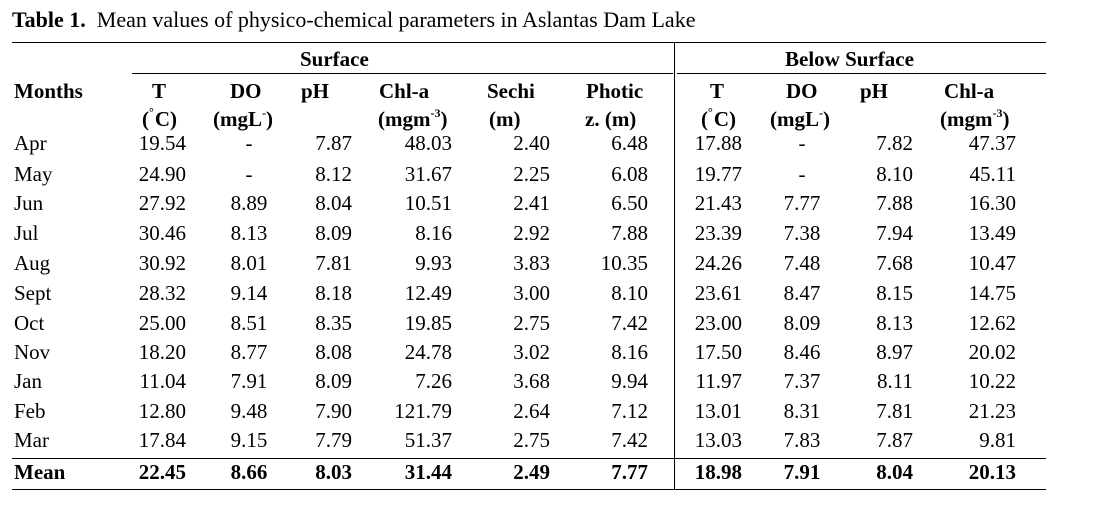 The width and height of the screenshot is (1113, 508). What do you see at coordinates (629, 233) in the screenshot?
I see `cell-surface-photic: 7.88` at bounding box center [629, 233].